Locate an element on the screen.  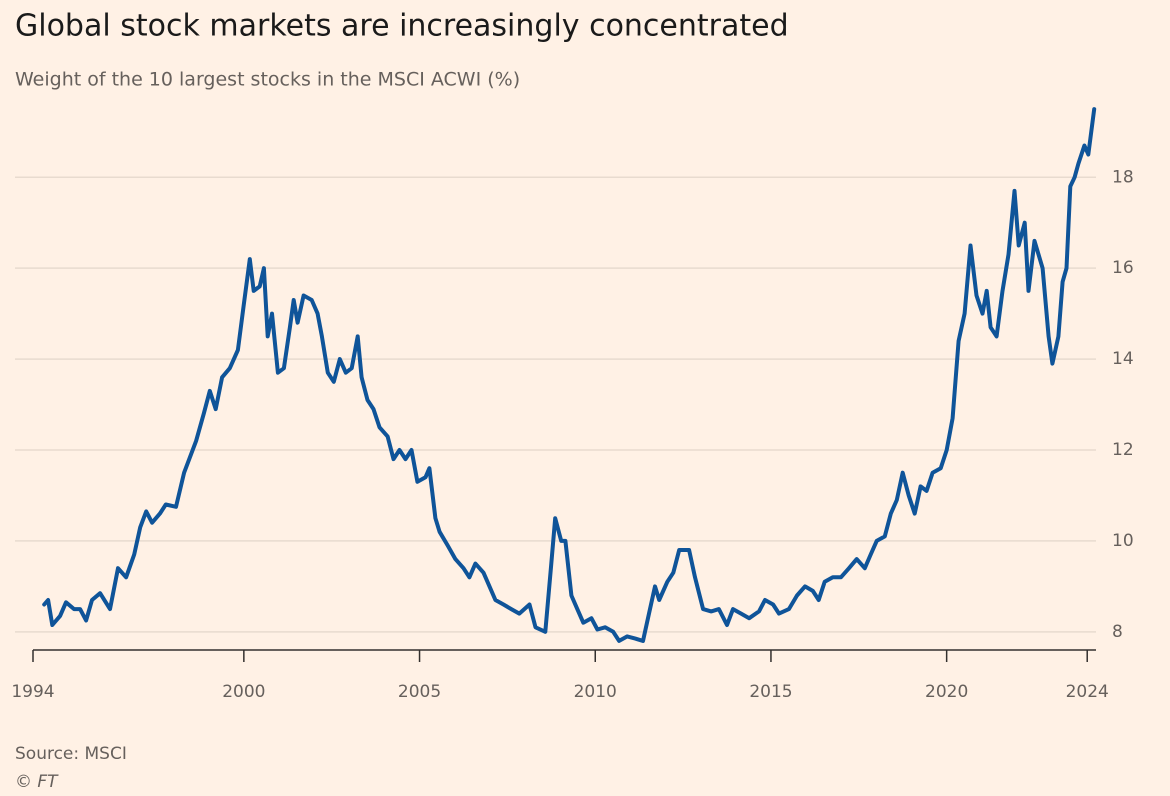
x-tick-label: 2000 is located at coordinates (243, 692).